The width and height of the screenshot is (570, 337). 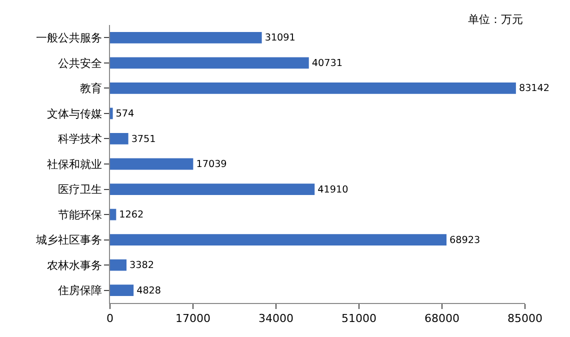 What do you see at coordinates (359, 319) in the screenshot?
I see `x-tick-label: 51000` at bounding box center [359, 319].